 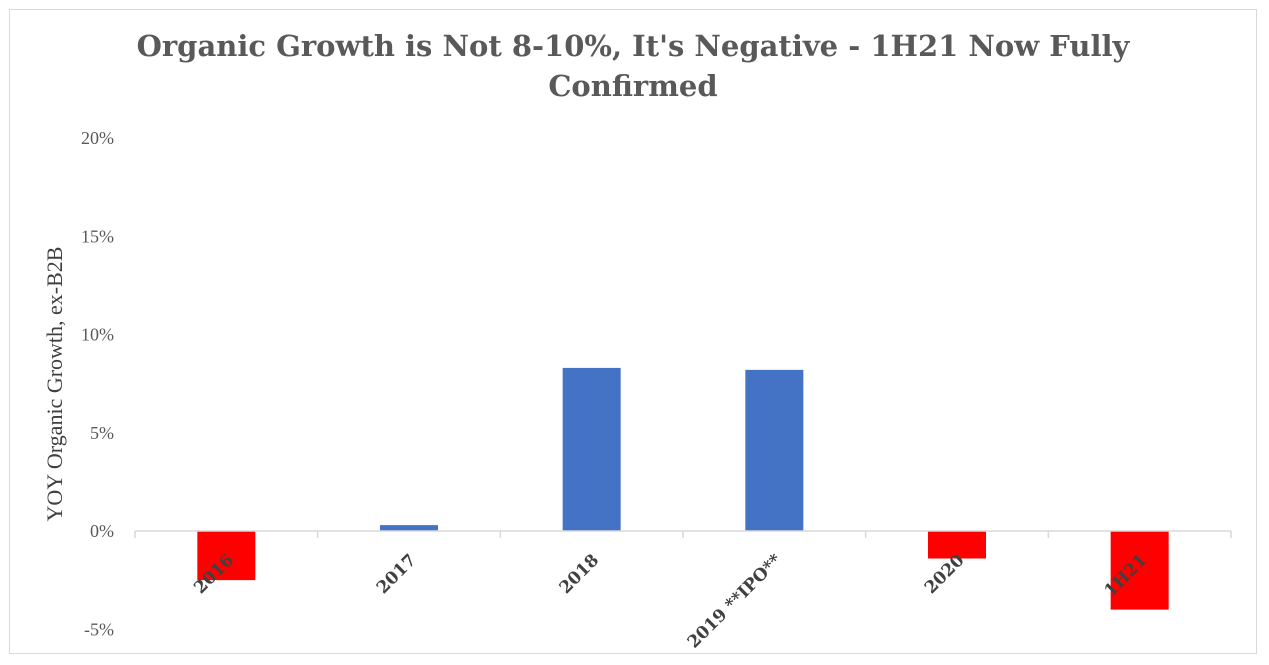 I want to click on category-label: 2017, so click(x=397, y=574).